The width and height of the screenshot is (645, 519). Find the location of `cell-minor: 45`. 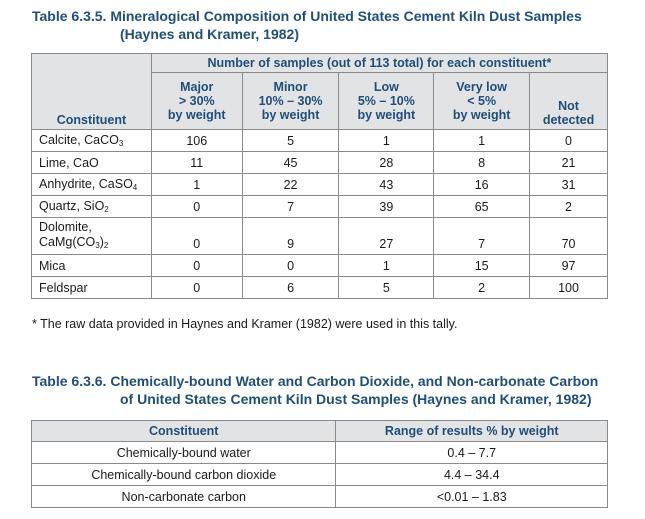

cell-minor: 45 is located at coordinates (290, 162).